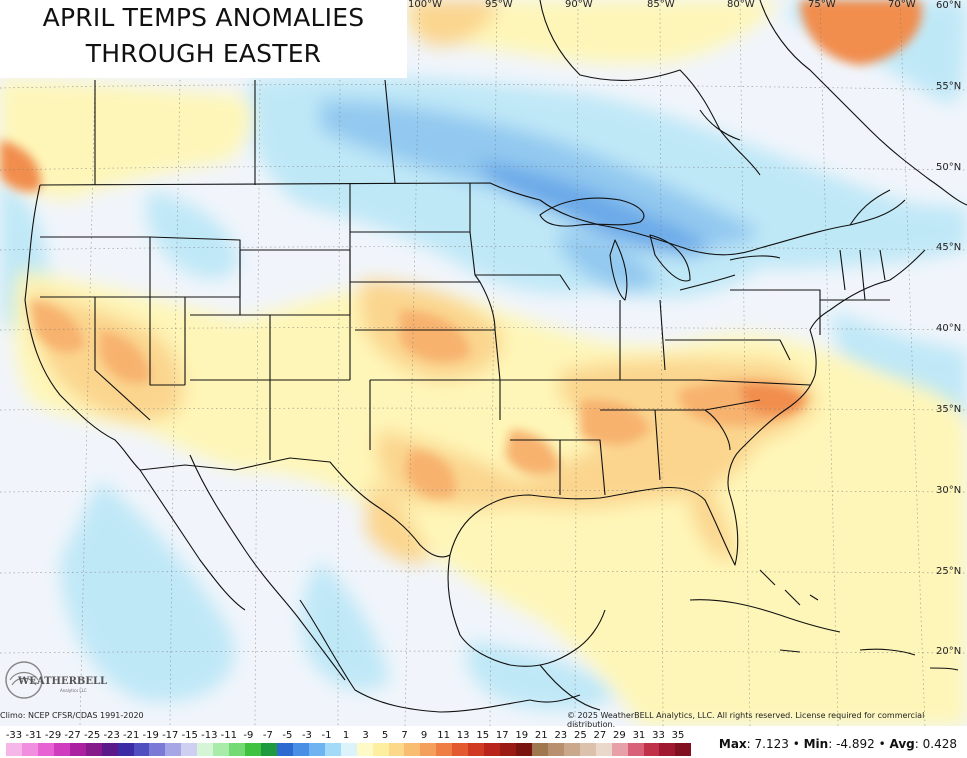 Image resolution: width=967 pixels, height=758 pixels. I want to click on hot-california, so click(57, 326).